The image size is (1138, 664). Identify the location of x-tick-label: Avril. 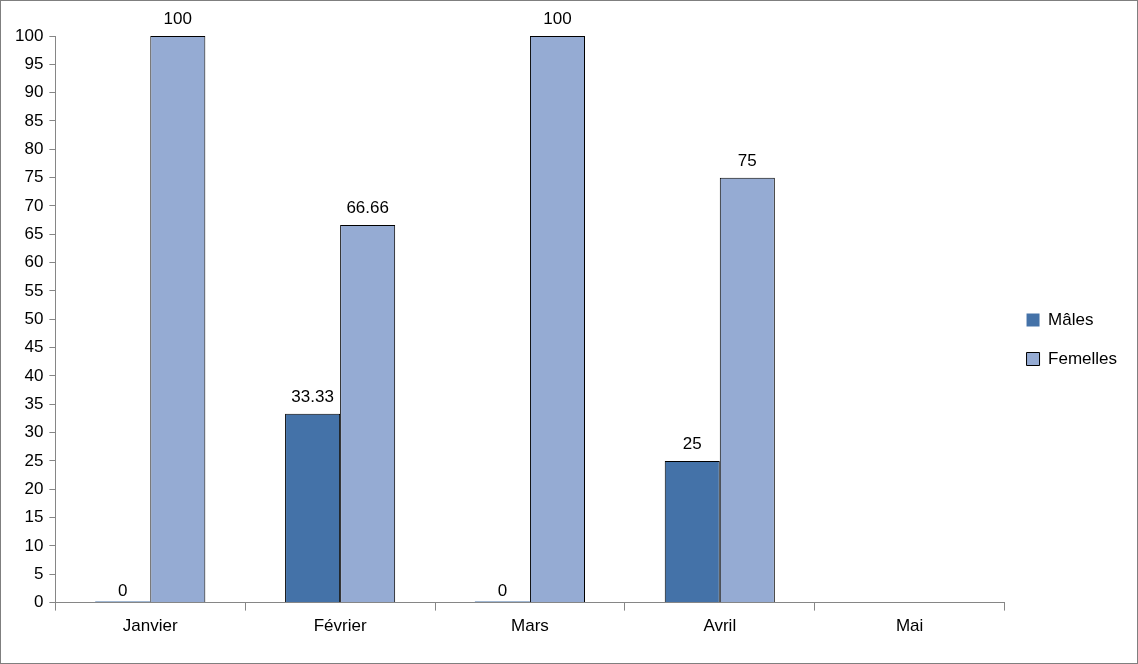
(720, 626).